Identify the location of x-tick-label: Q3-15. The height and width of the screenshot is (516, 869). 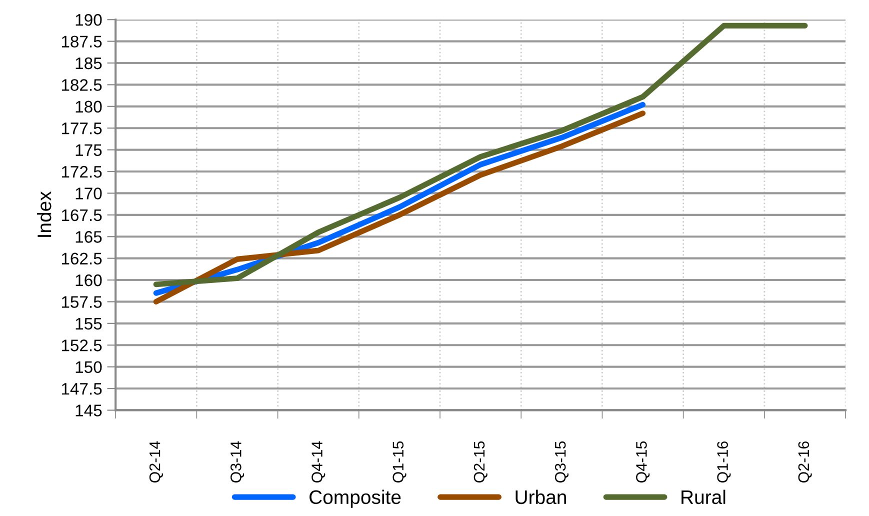
(561, 462).